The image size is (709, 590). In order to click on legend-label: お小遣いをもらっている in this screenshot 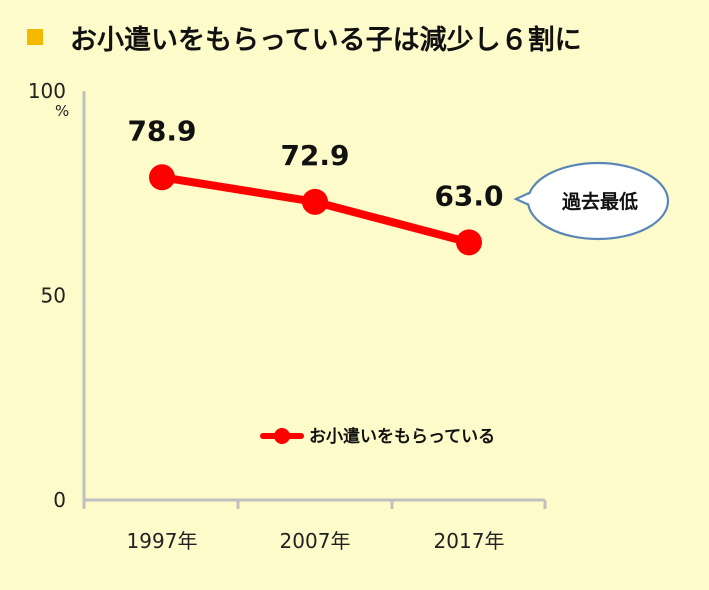, I will do `click(402, 436)`.